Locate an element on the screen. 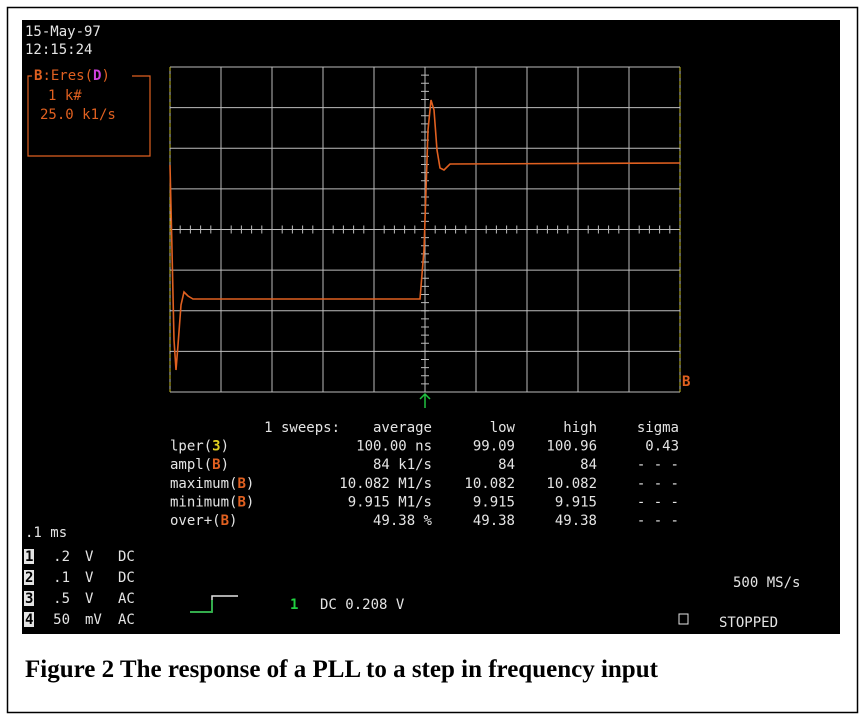  channel-list: 1 .2 V DC 2 .1 V DC 3 .5 V AC 4 50 mV AC is located at coordinates (79, 588).